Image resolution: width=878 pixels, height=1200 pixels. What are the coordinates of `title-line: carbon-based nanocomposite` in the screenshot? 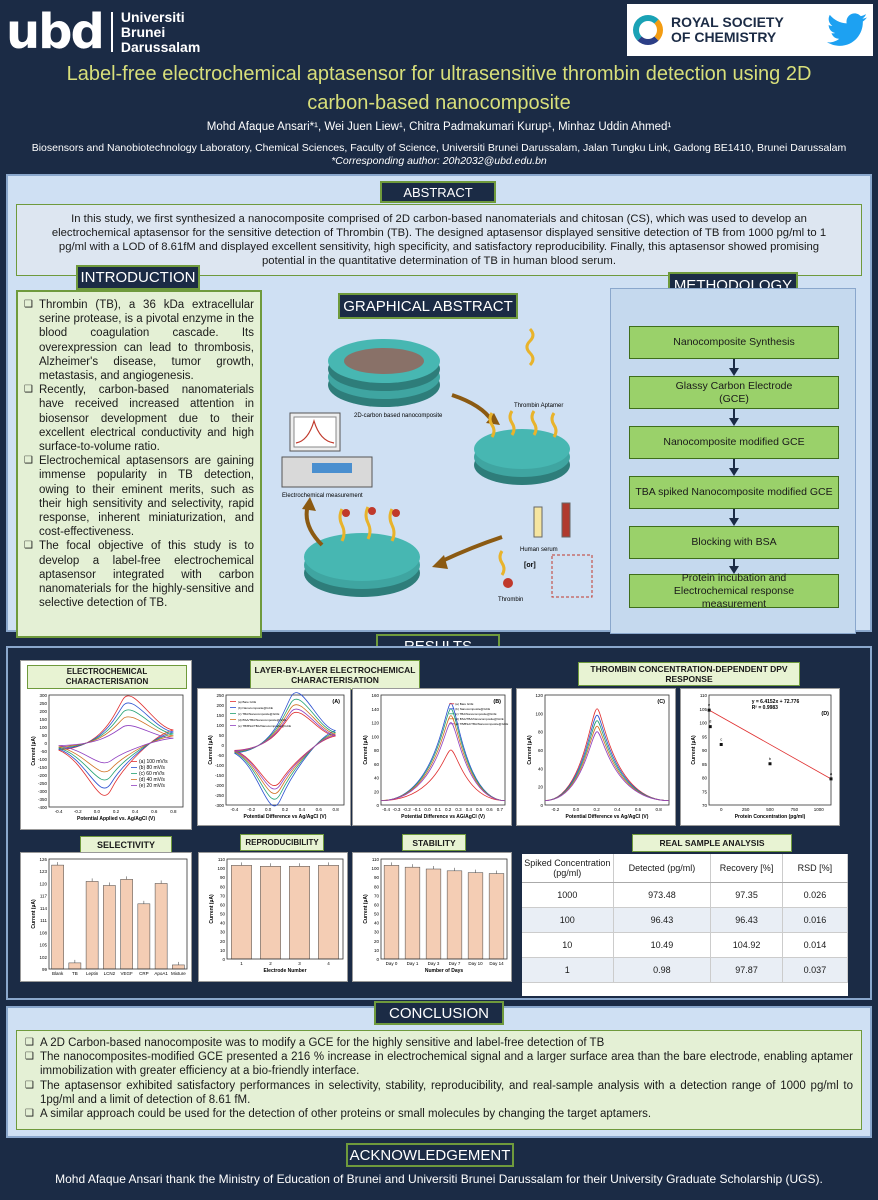 It's located at (439, 103).